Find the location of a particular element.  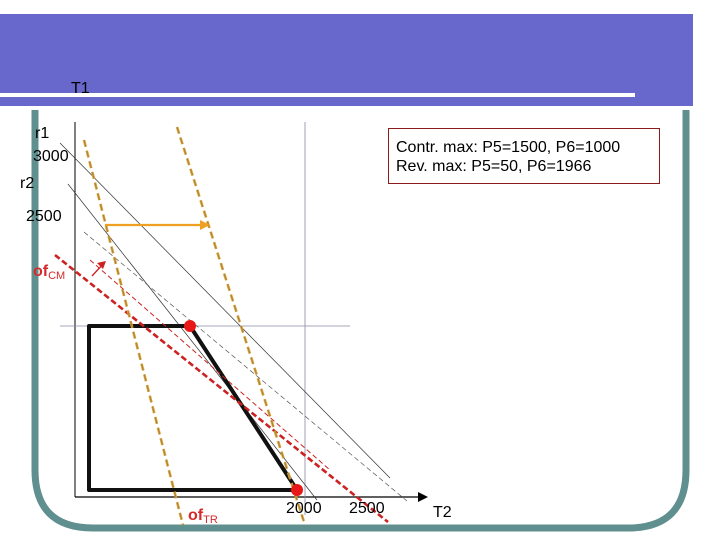

objective-tr-label-sub: TR is located at coordinates (210, 520).